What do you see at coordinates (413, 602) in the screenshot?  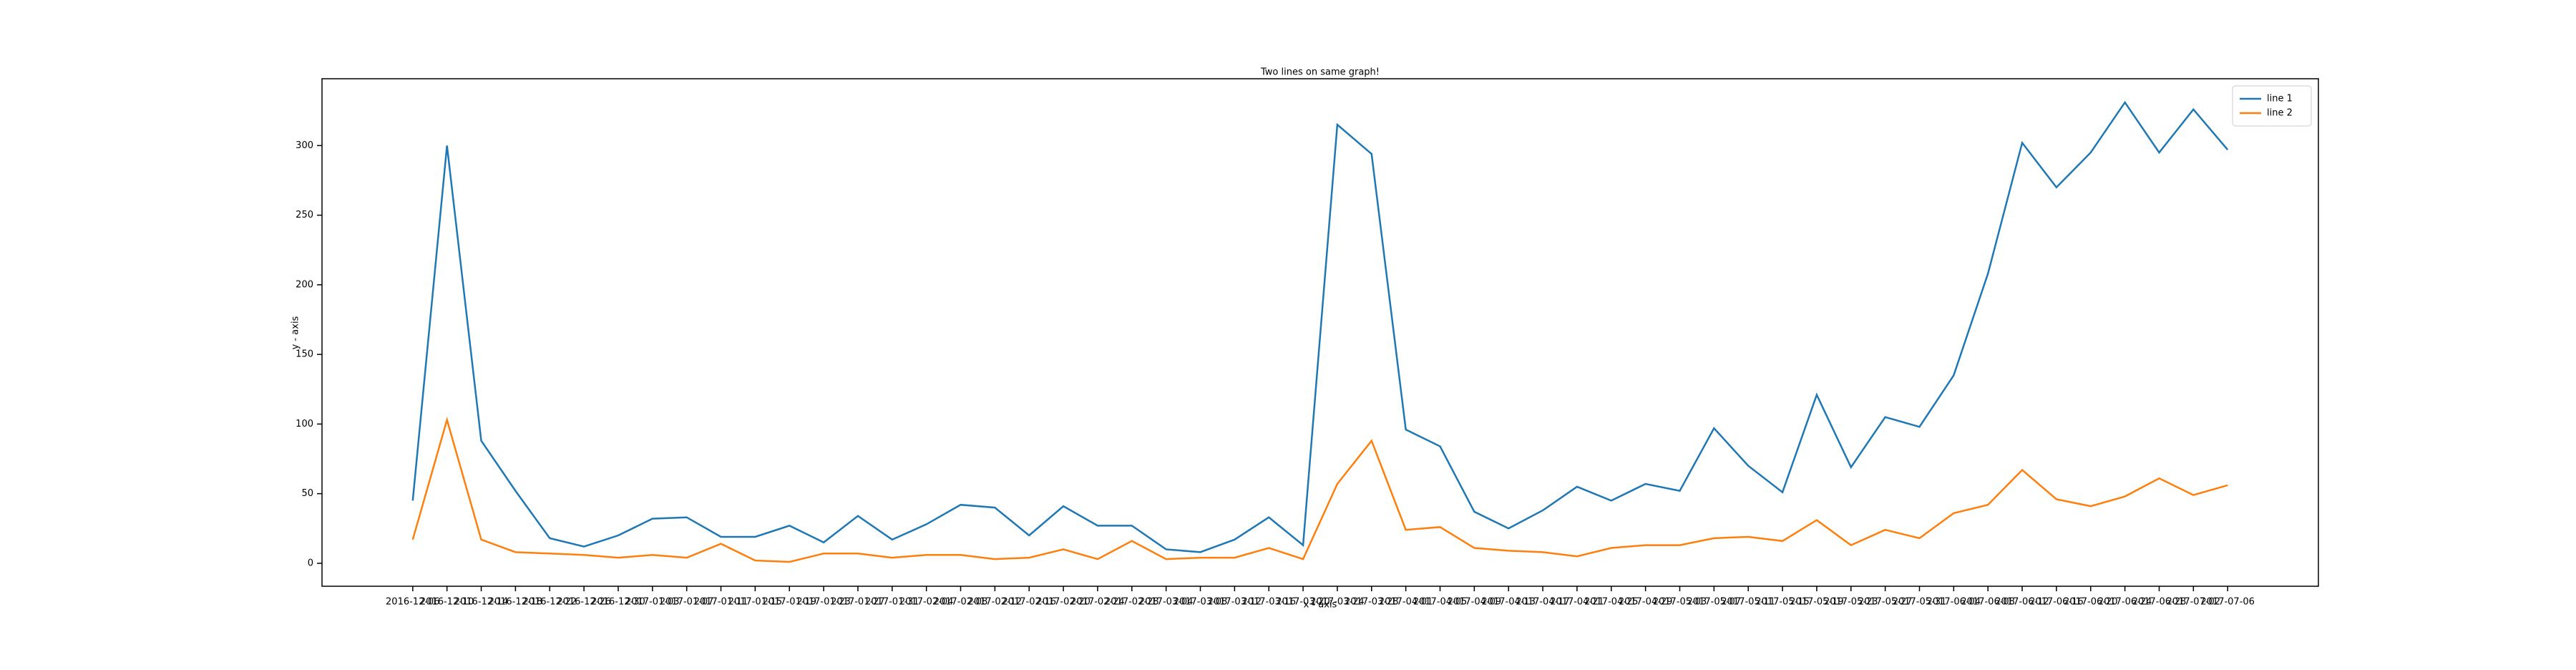 I see `x-tick-label: 2016-12-06` at bounding box center [413, 602].